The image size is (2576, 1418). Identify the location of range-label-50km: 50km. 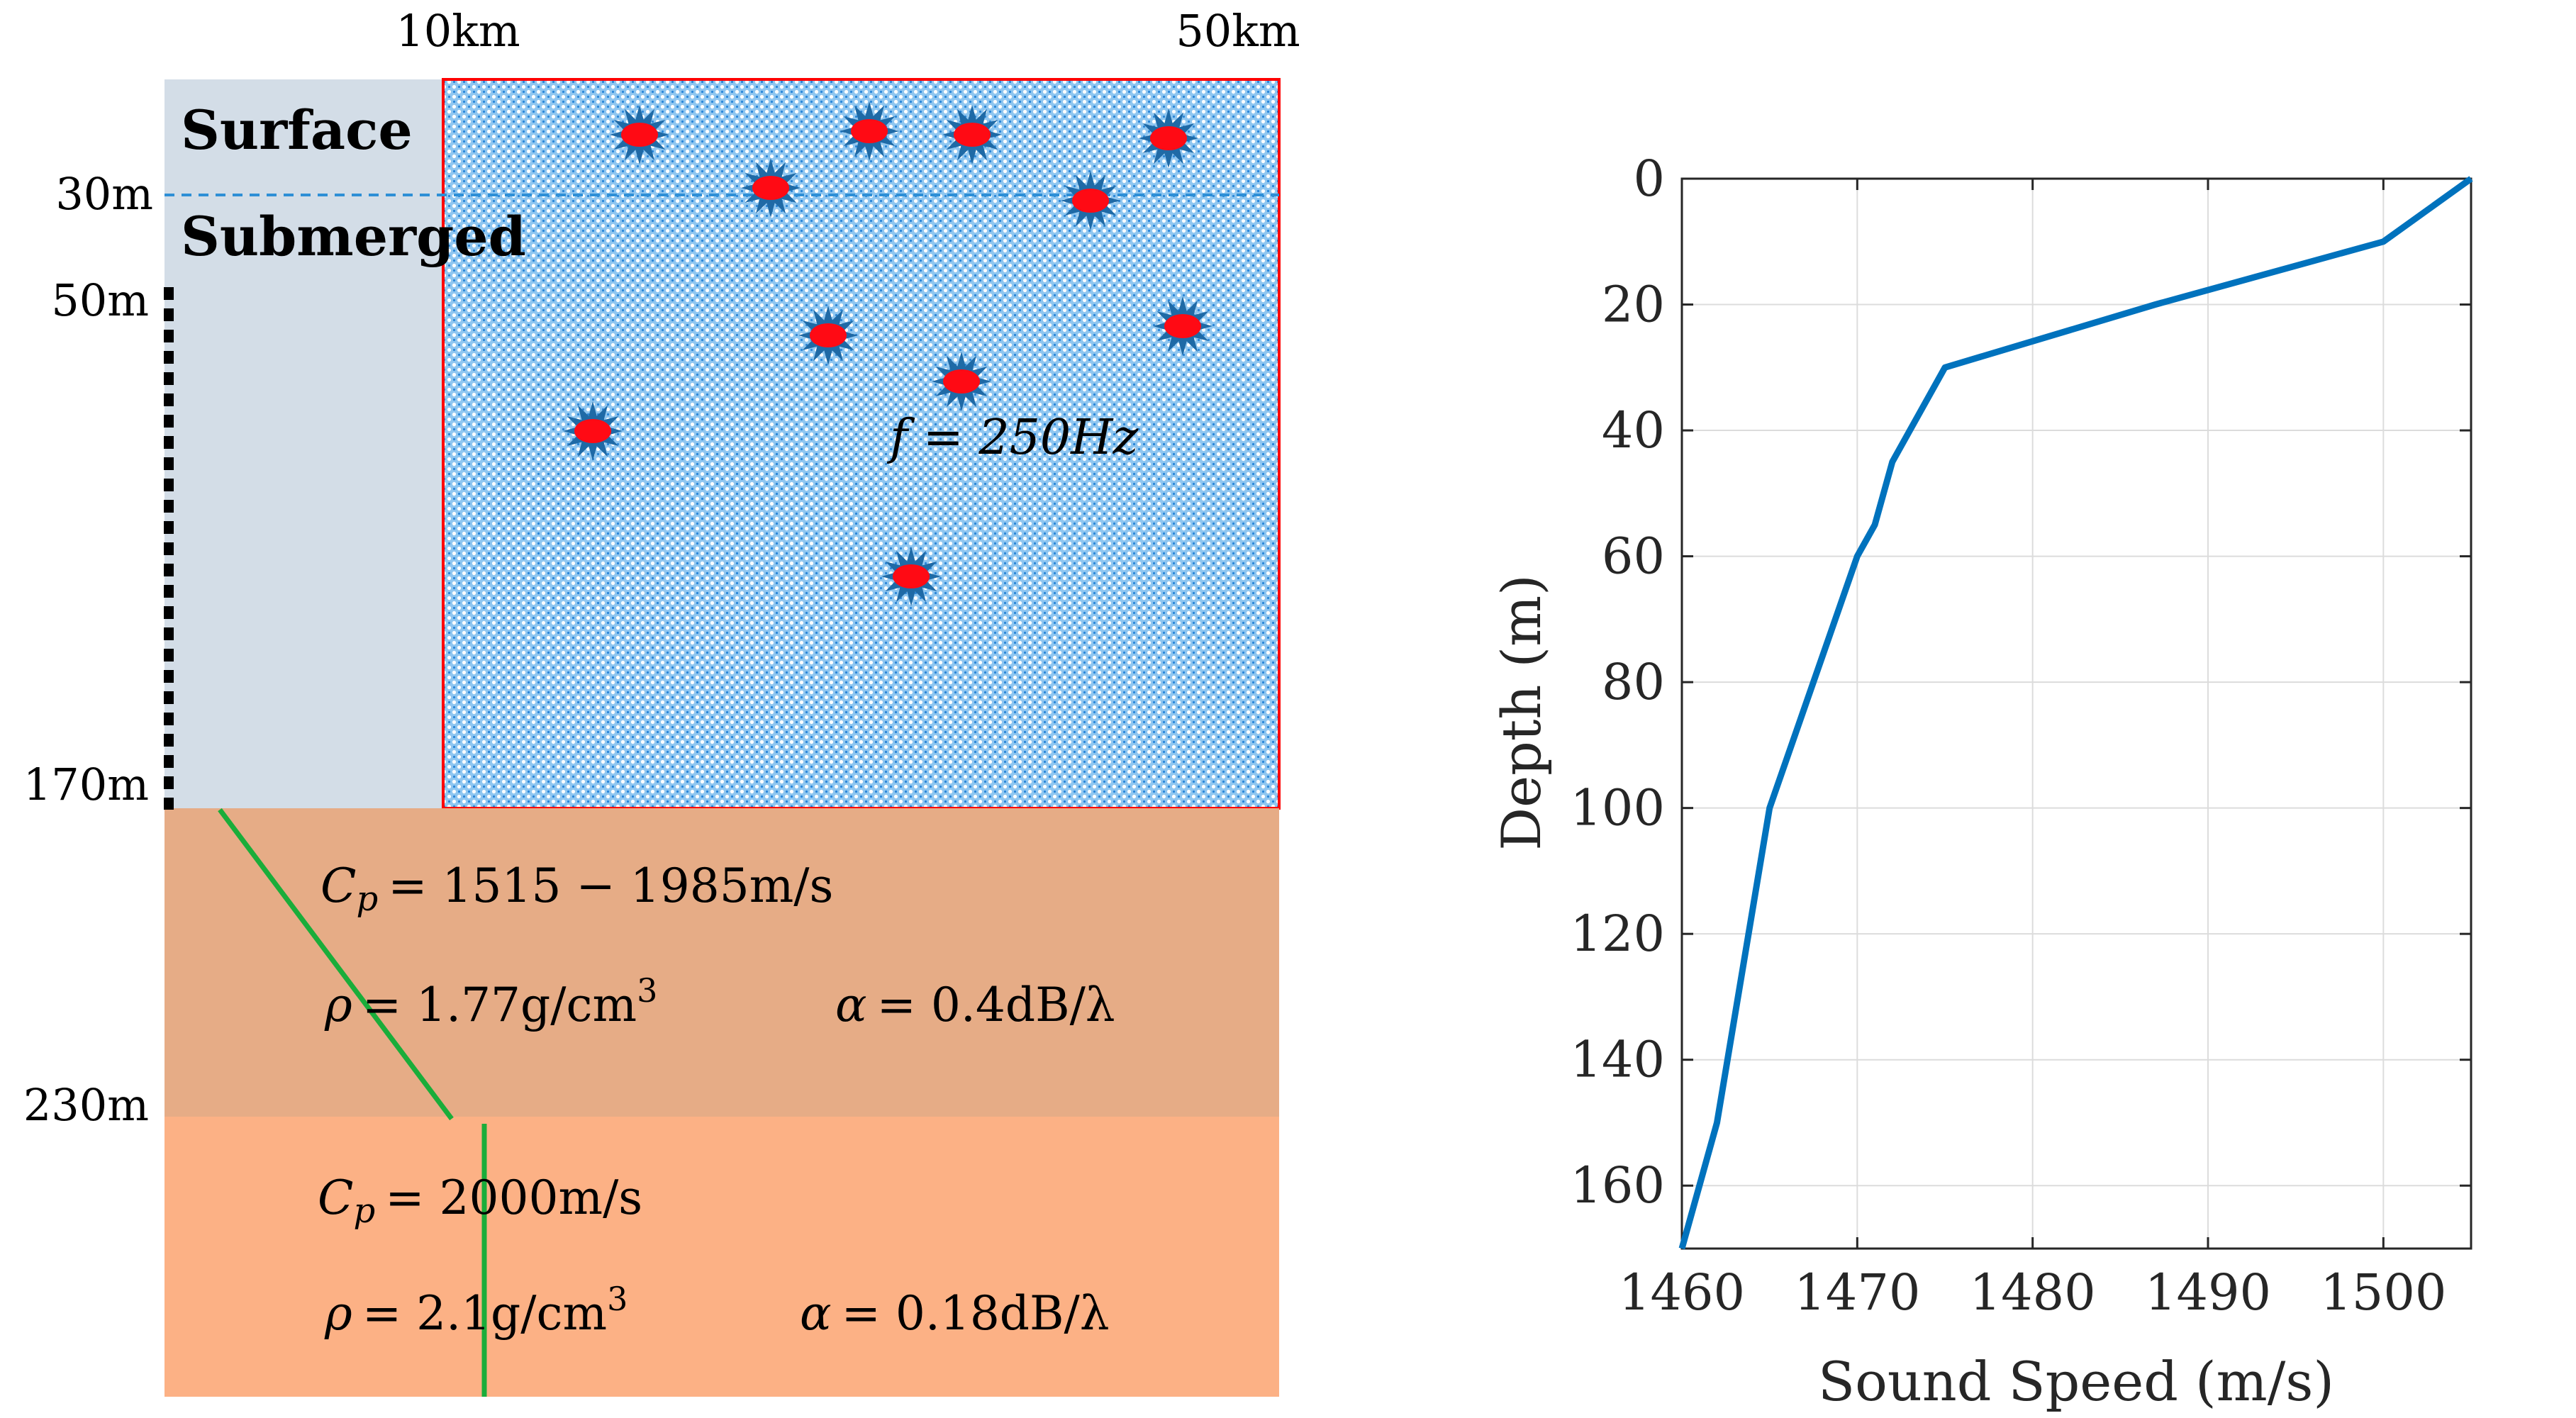
(1238, 31).